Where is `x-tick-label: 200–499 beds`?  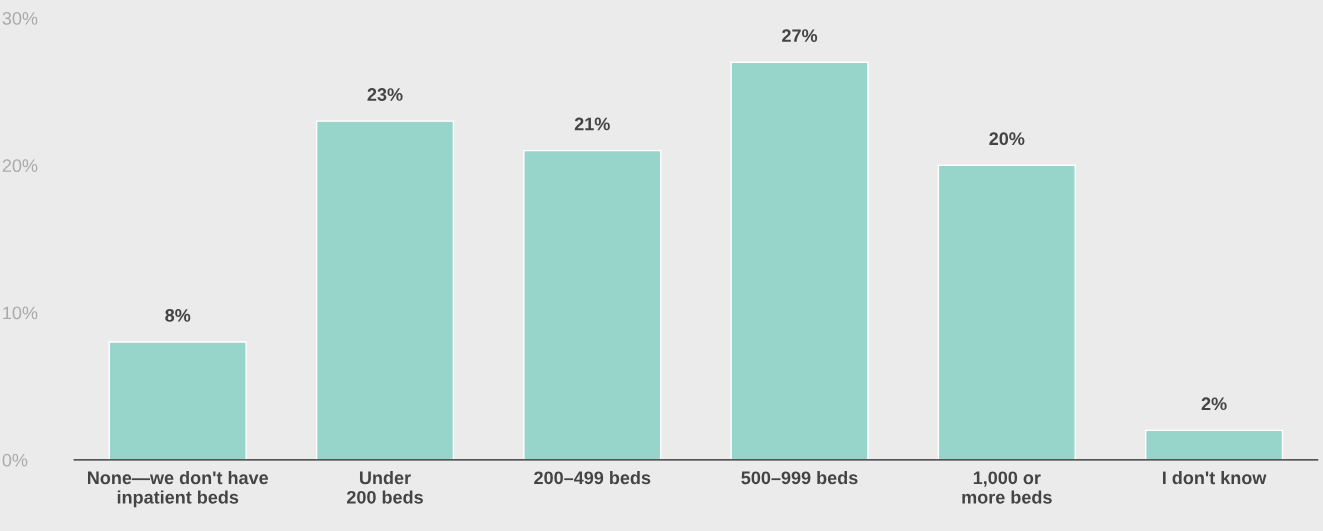
x-tick-label: 200–499 beds is located at coordinates (592, 477).